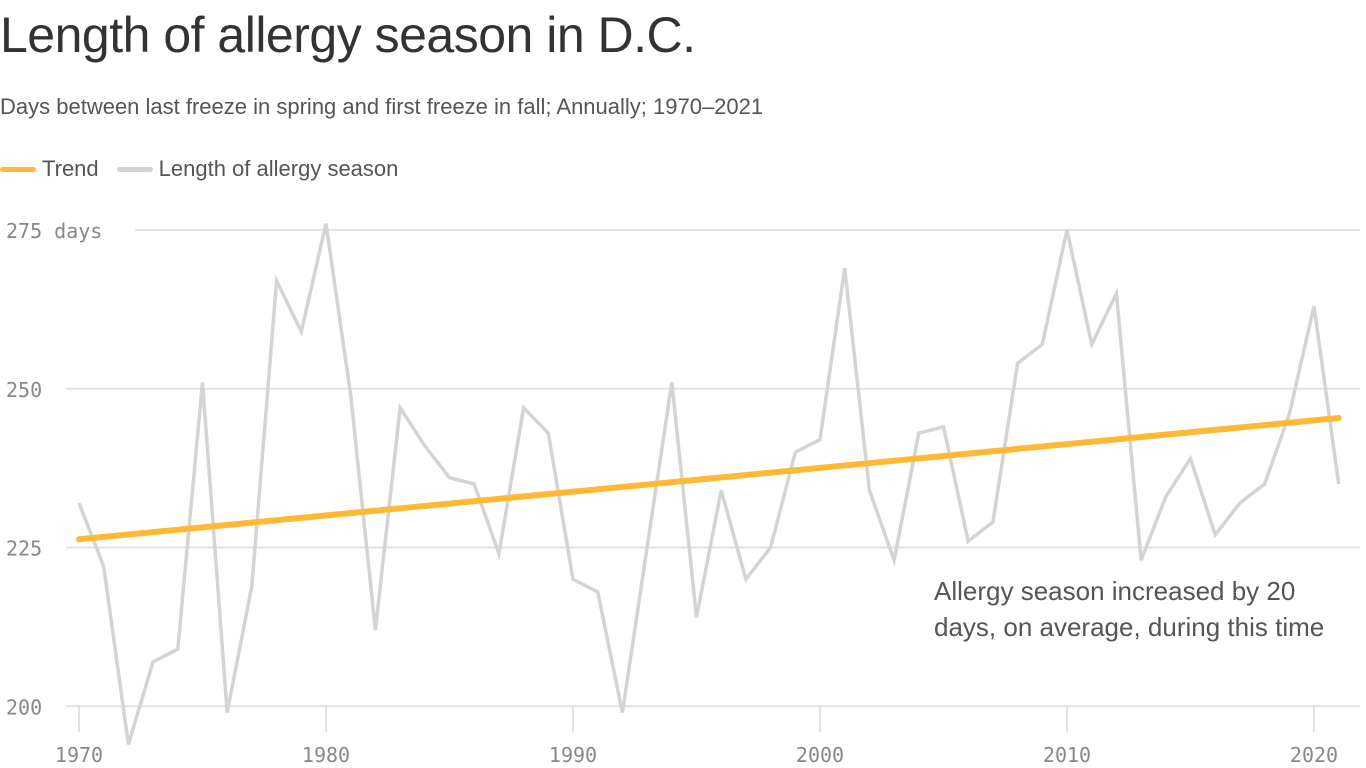  I want to click on legend-label-trend: Trend, so click(70, 168).